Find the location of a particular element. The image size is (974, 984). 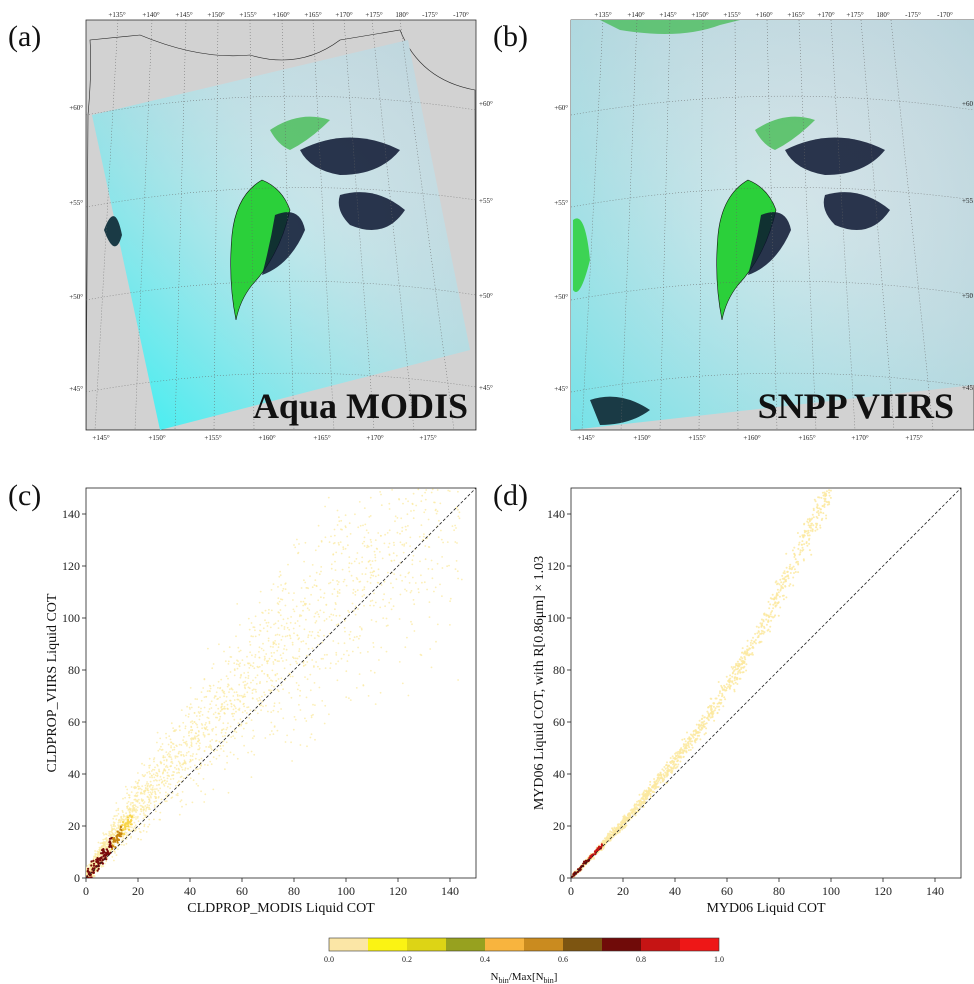

colorbar-tick-label: 0.2 is located at coordinates (407, 959).